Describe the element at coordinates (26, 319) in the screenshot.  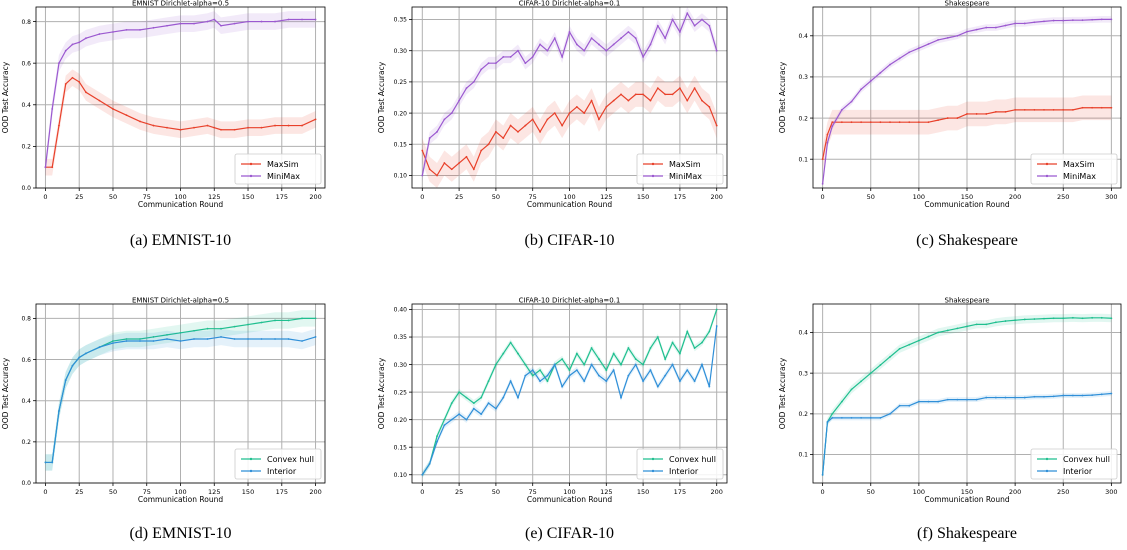
I see `y-tick-label: 0.8` at that location.